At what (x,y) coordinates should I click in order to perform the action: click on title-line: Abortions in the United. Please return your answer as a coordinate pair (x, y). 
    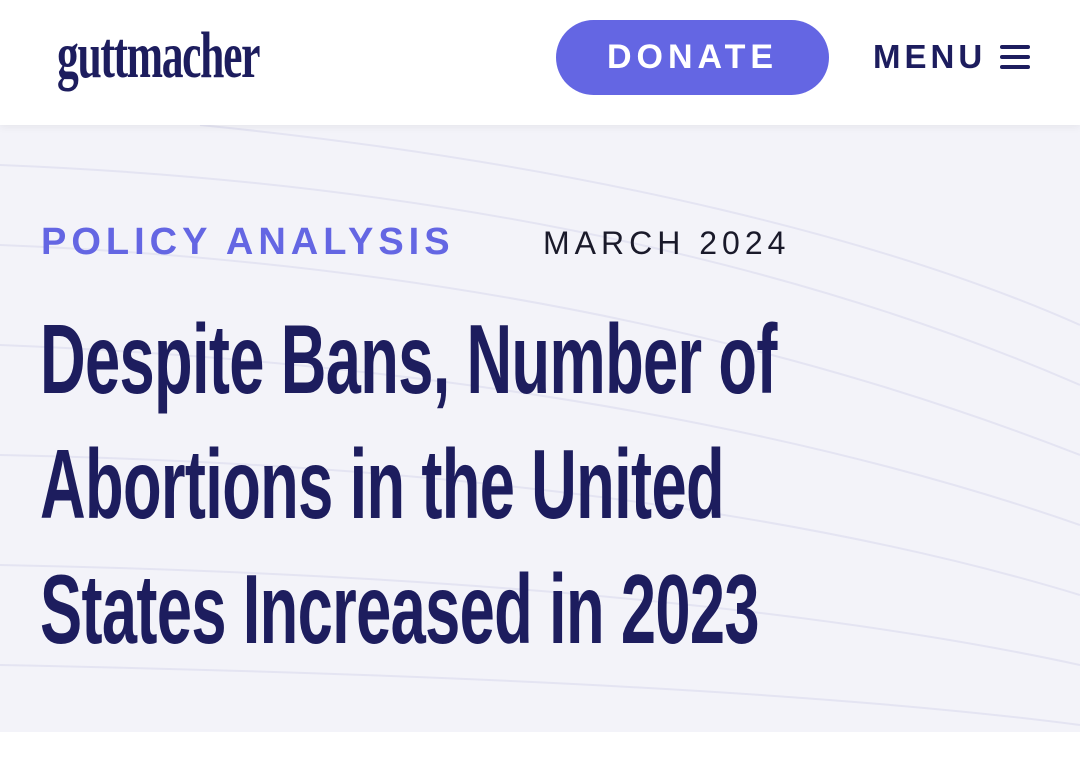
    Looking at the image, I should click on (382, 484).